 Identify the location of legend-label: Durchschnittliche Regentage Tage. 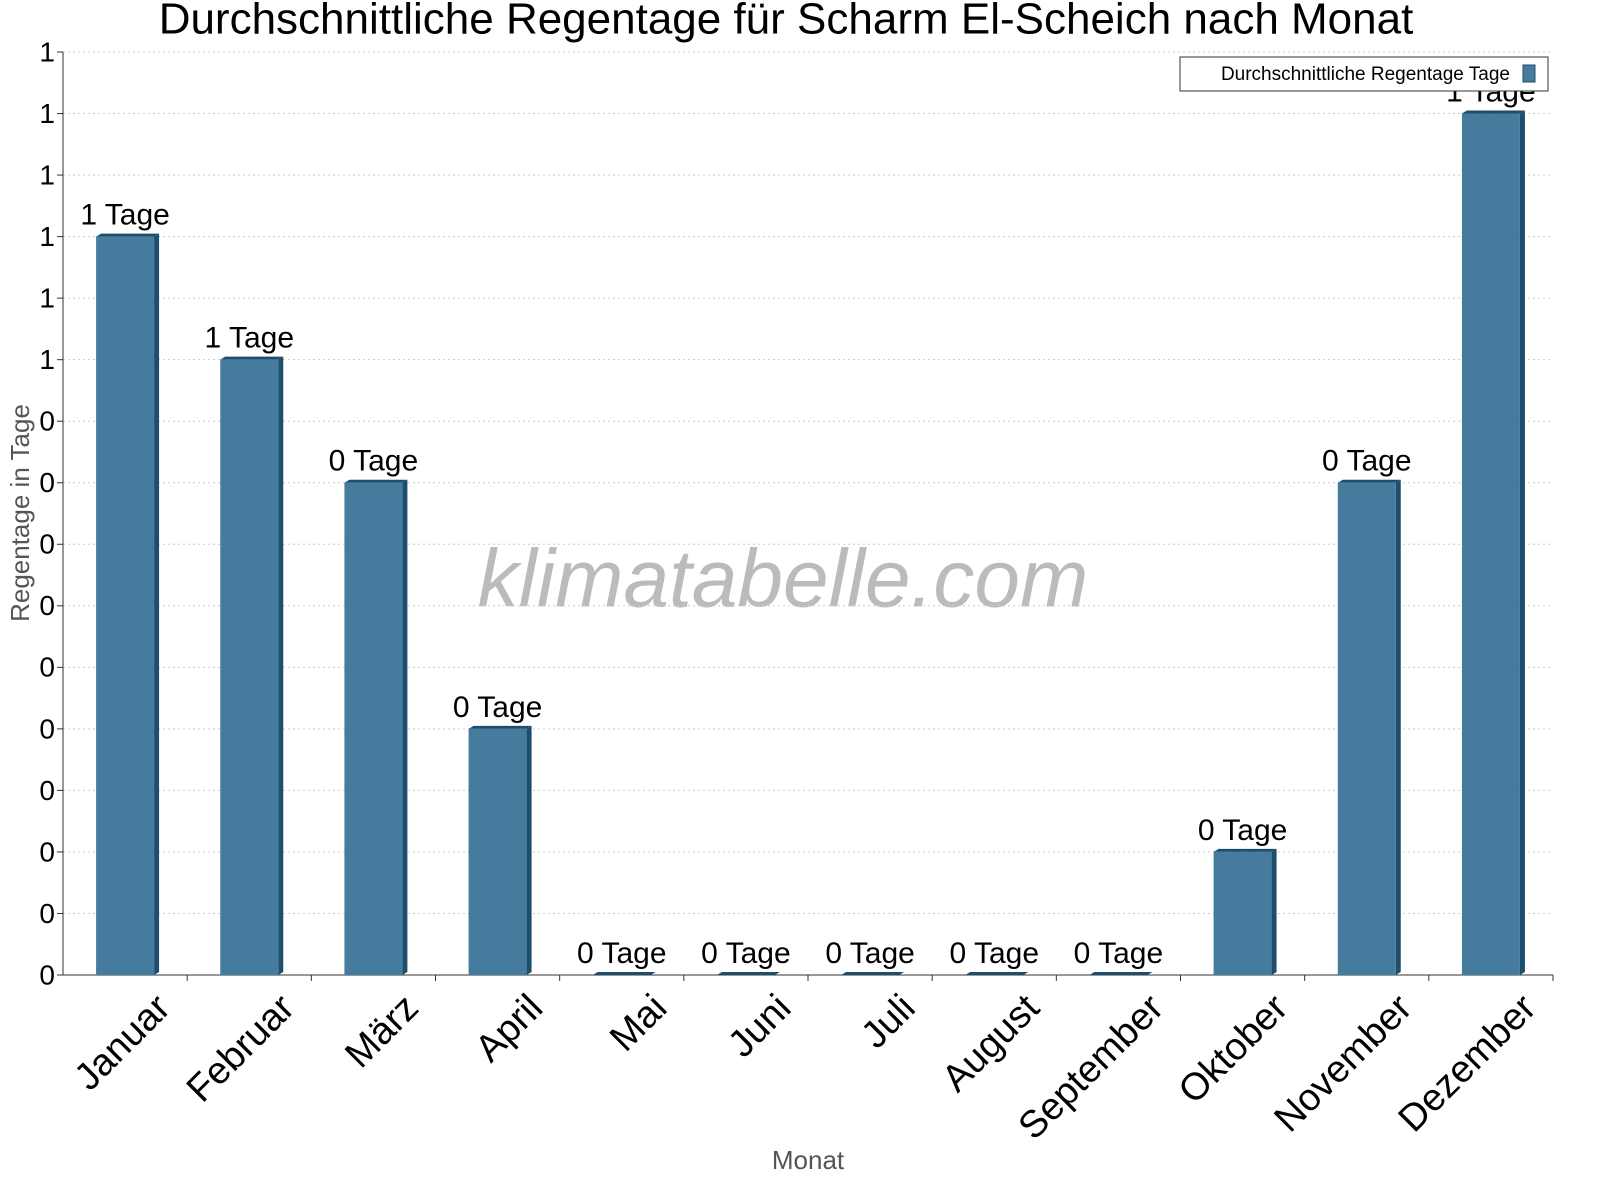
(1365, 74).